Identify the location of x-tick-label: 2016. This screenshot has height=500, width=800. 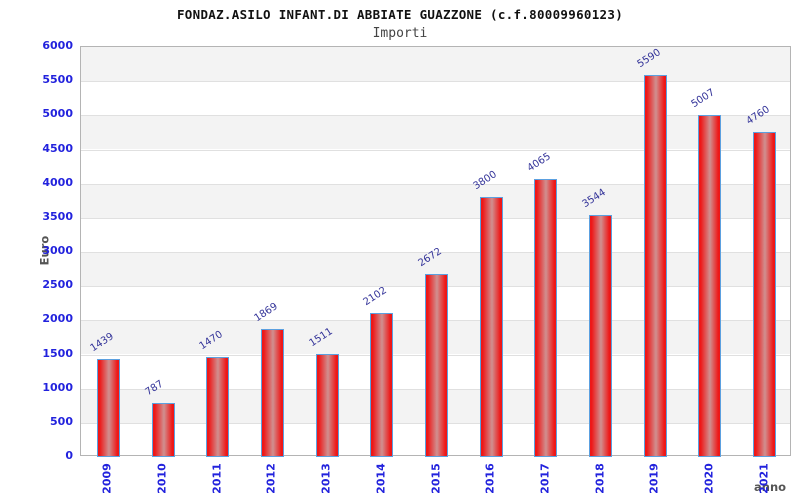
(490, 478).